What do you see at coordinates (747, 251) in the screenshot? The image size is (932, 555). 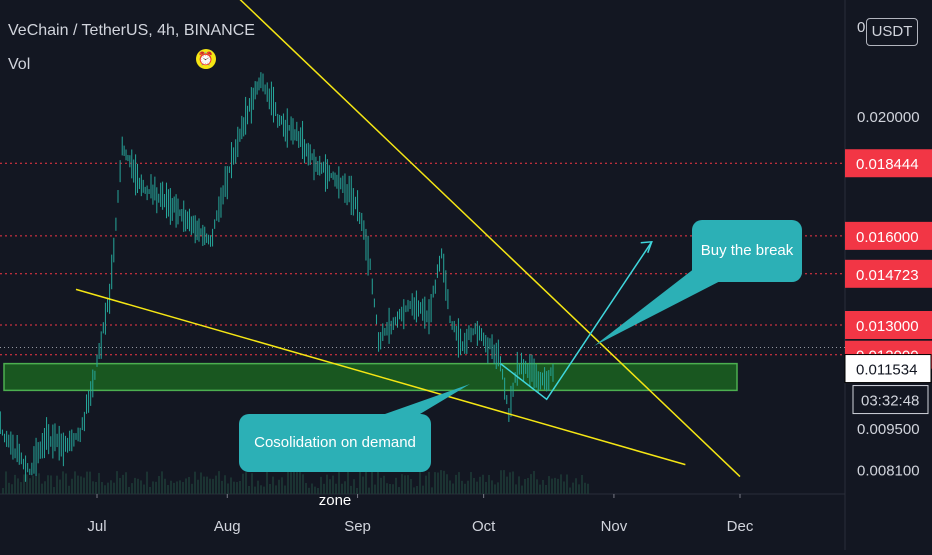 I see `buy-callout: Buy the break` at bounding box center [747, 251].